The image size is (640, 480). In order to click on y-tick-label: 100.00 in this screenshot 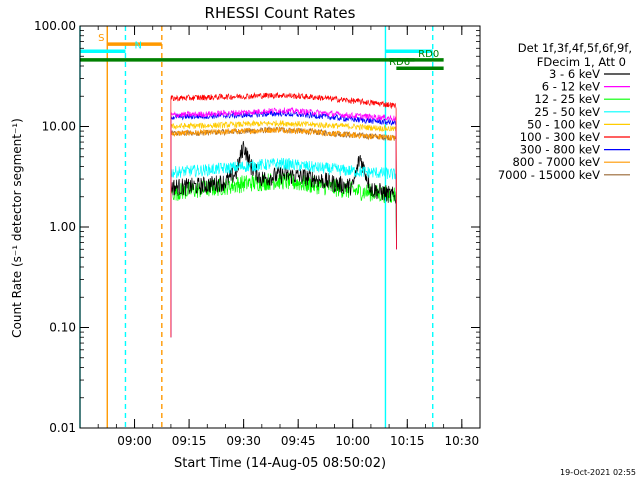, I will do `click(55, 26)`.